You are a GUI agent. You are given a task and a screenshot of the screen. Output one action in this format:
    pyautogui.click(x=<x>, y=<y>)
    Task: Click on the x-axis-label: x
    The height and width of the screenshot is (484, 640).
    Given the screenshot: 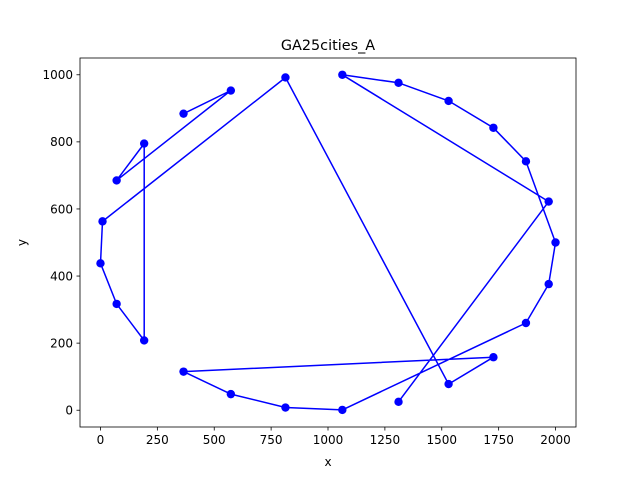 What is the action you would take?
    pyautogui.click(x=327, y=462)
    